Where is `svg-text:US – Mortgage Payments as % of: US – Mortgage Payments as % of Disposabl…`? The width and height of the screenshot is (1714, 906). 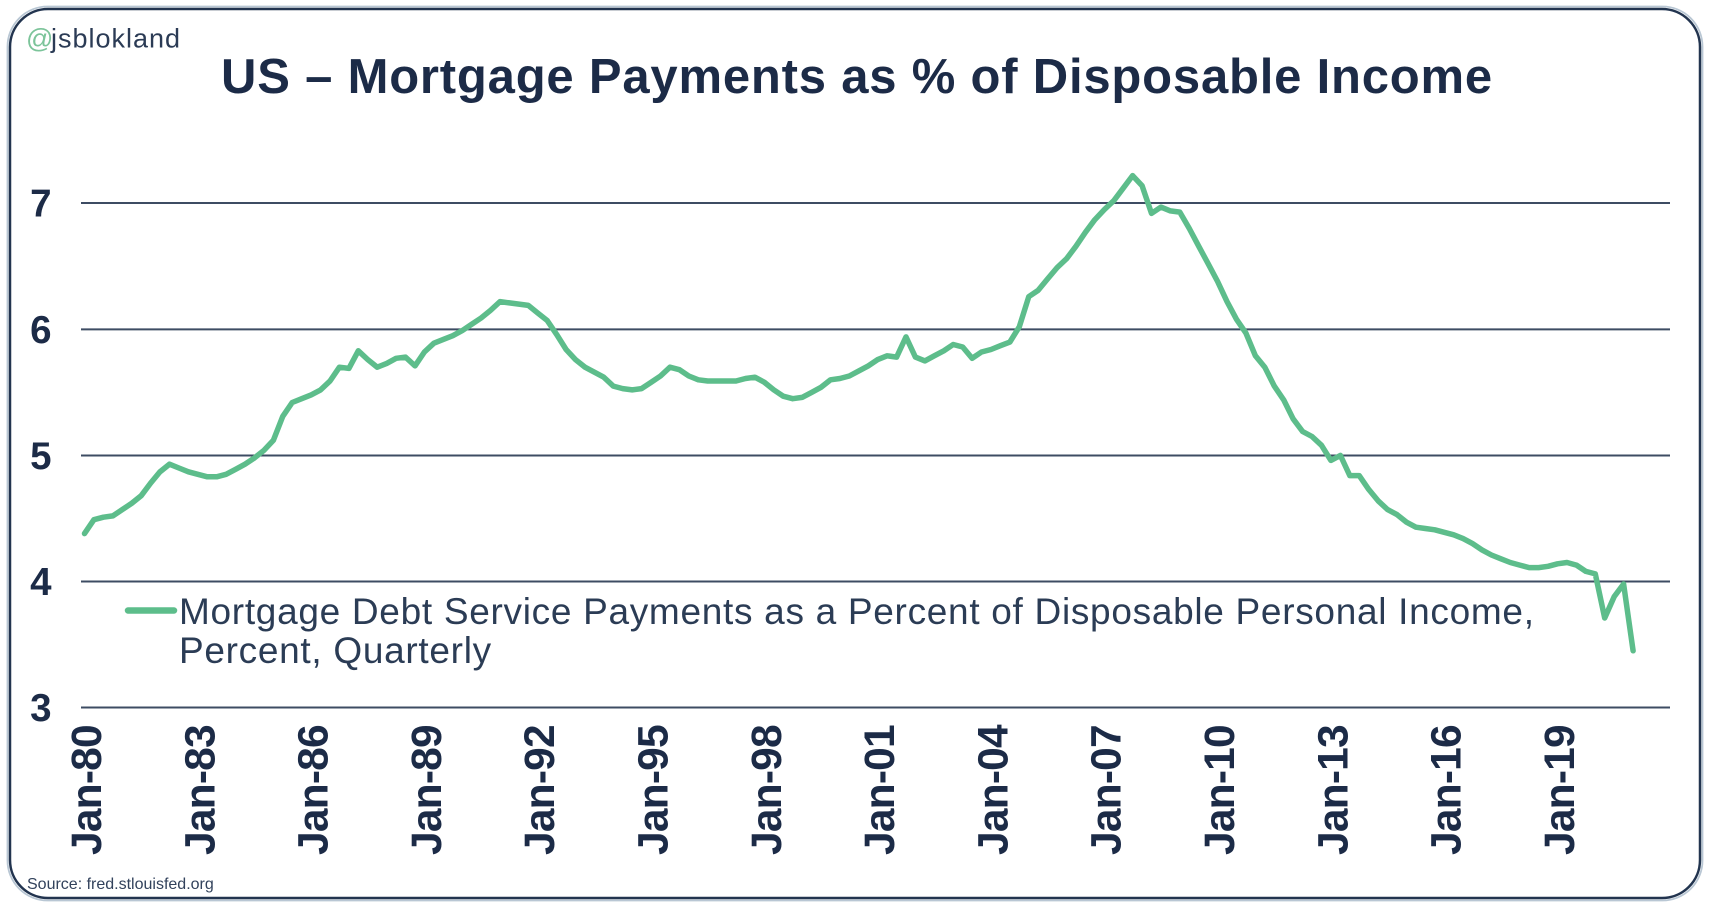 svg-text:US – Mortgage Payments as % of: US – Mortgage Payments as % of Disposabl… is located at coordinates (857, 77).